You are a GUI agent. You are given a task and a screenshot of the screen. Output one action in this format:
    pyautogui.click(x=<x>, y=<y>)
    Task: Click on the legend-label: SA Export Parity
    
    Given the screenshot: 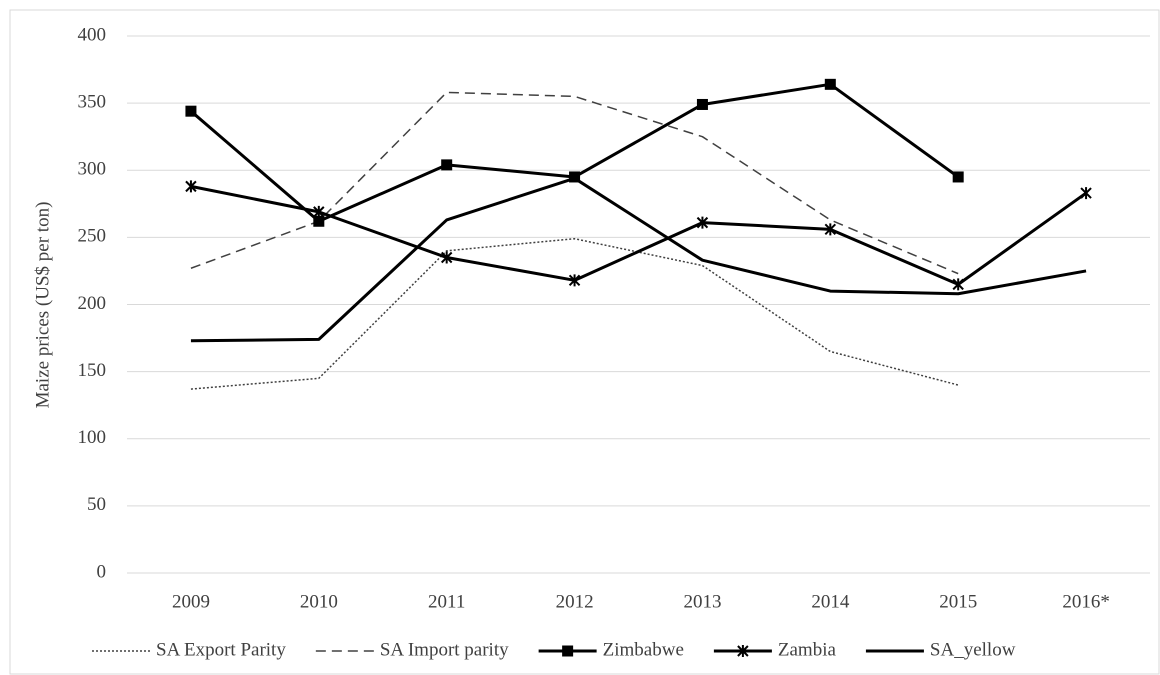 What is the action you would take?
    pyautogui.click(x=221, y=649)
    